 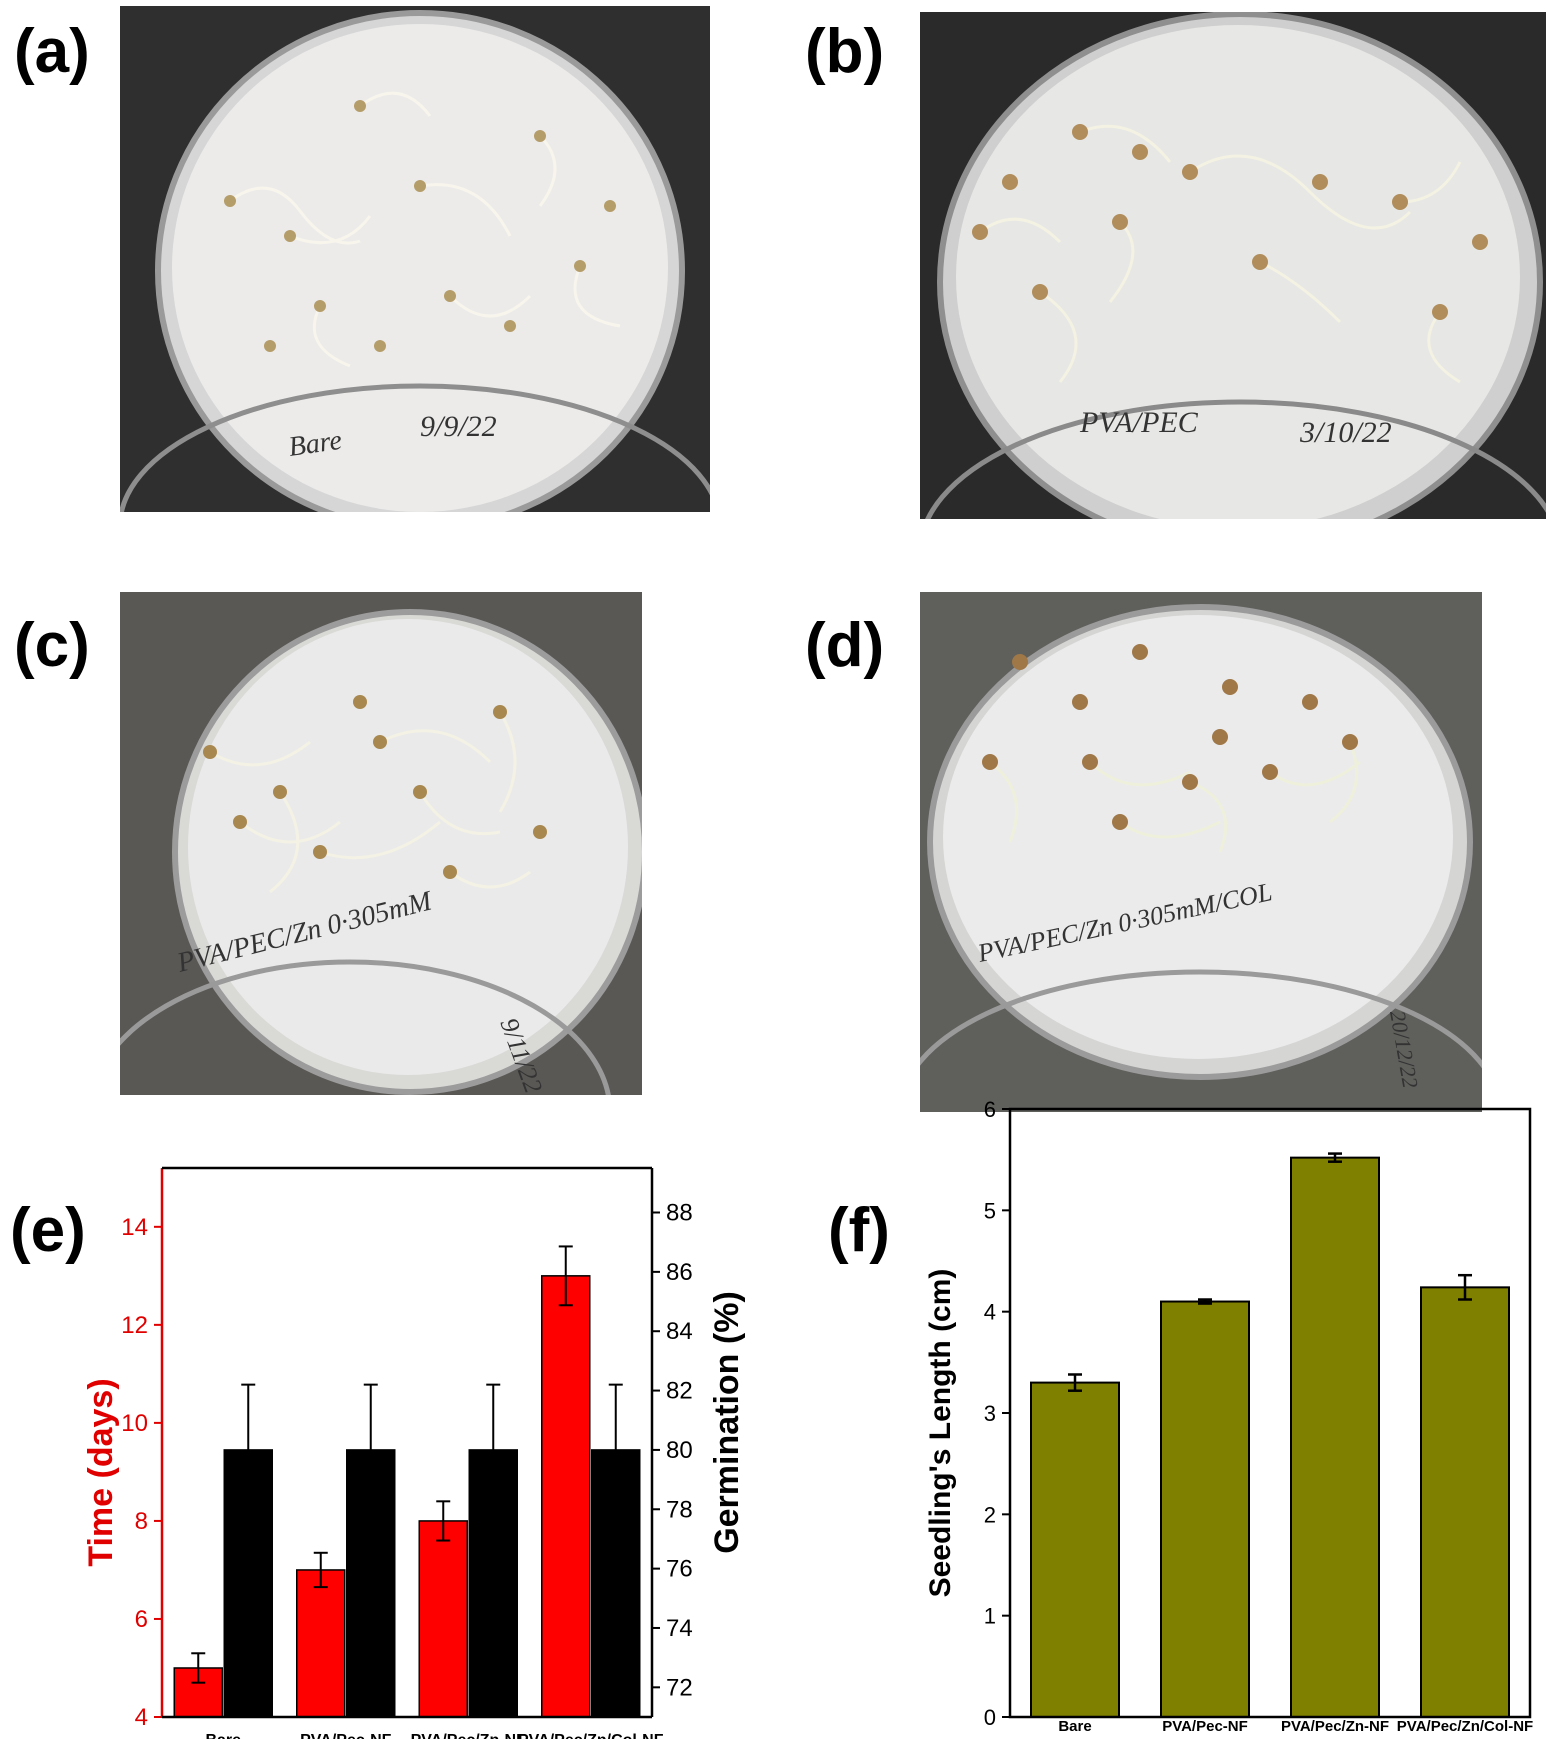 What do you see at coordinates (134, 1325) in the screenshot?
I see `y-tick-label-e-4: 12` at bounding box center [134, 1325].